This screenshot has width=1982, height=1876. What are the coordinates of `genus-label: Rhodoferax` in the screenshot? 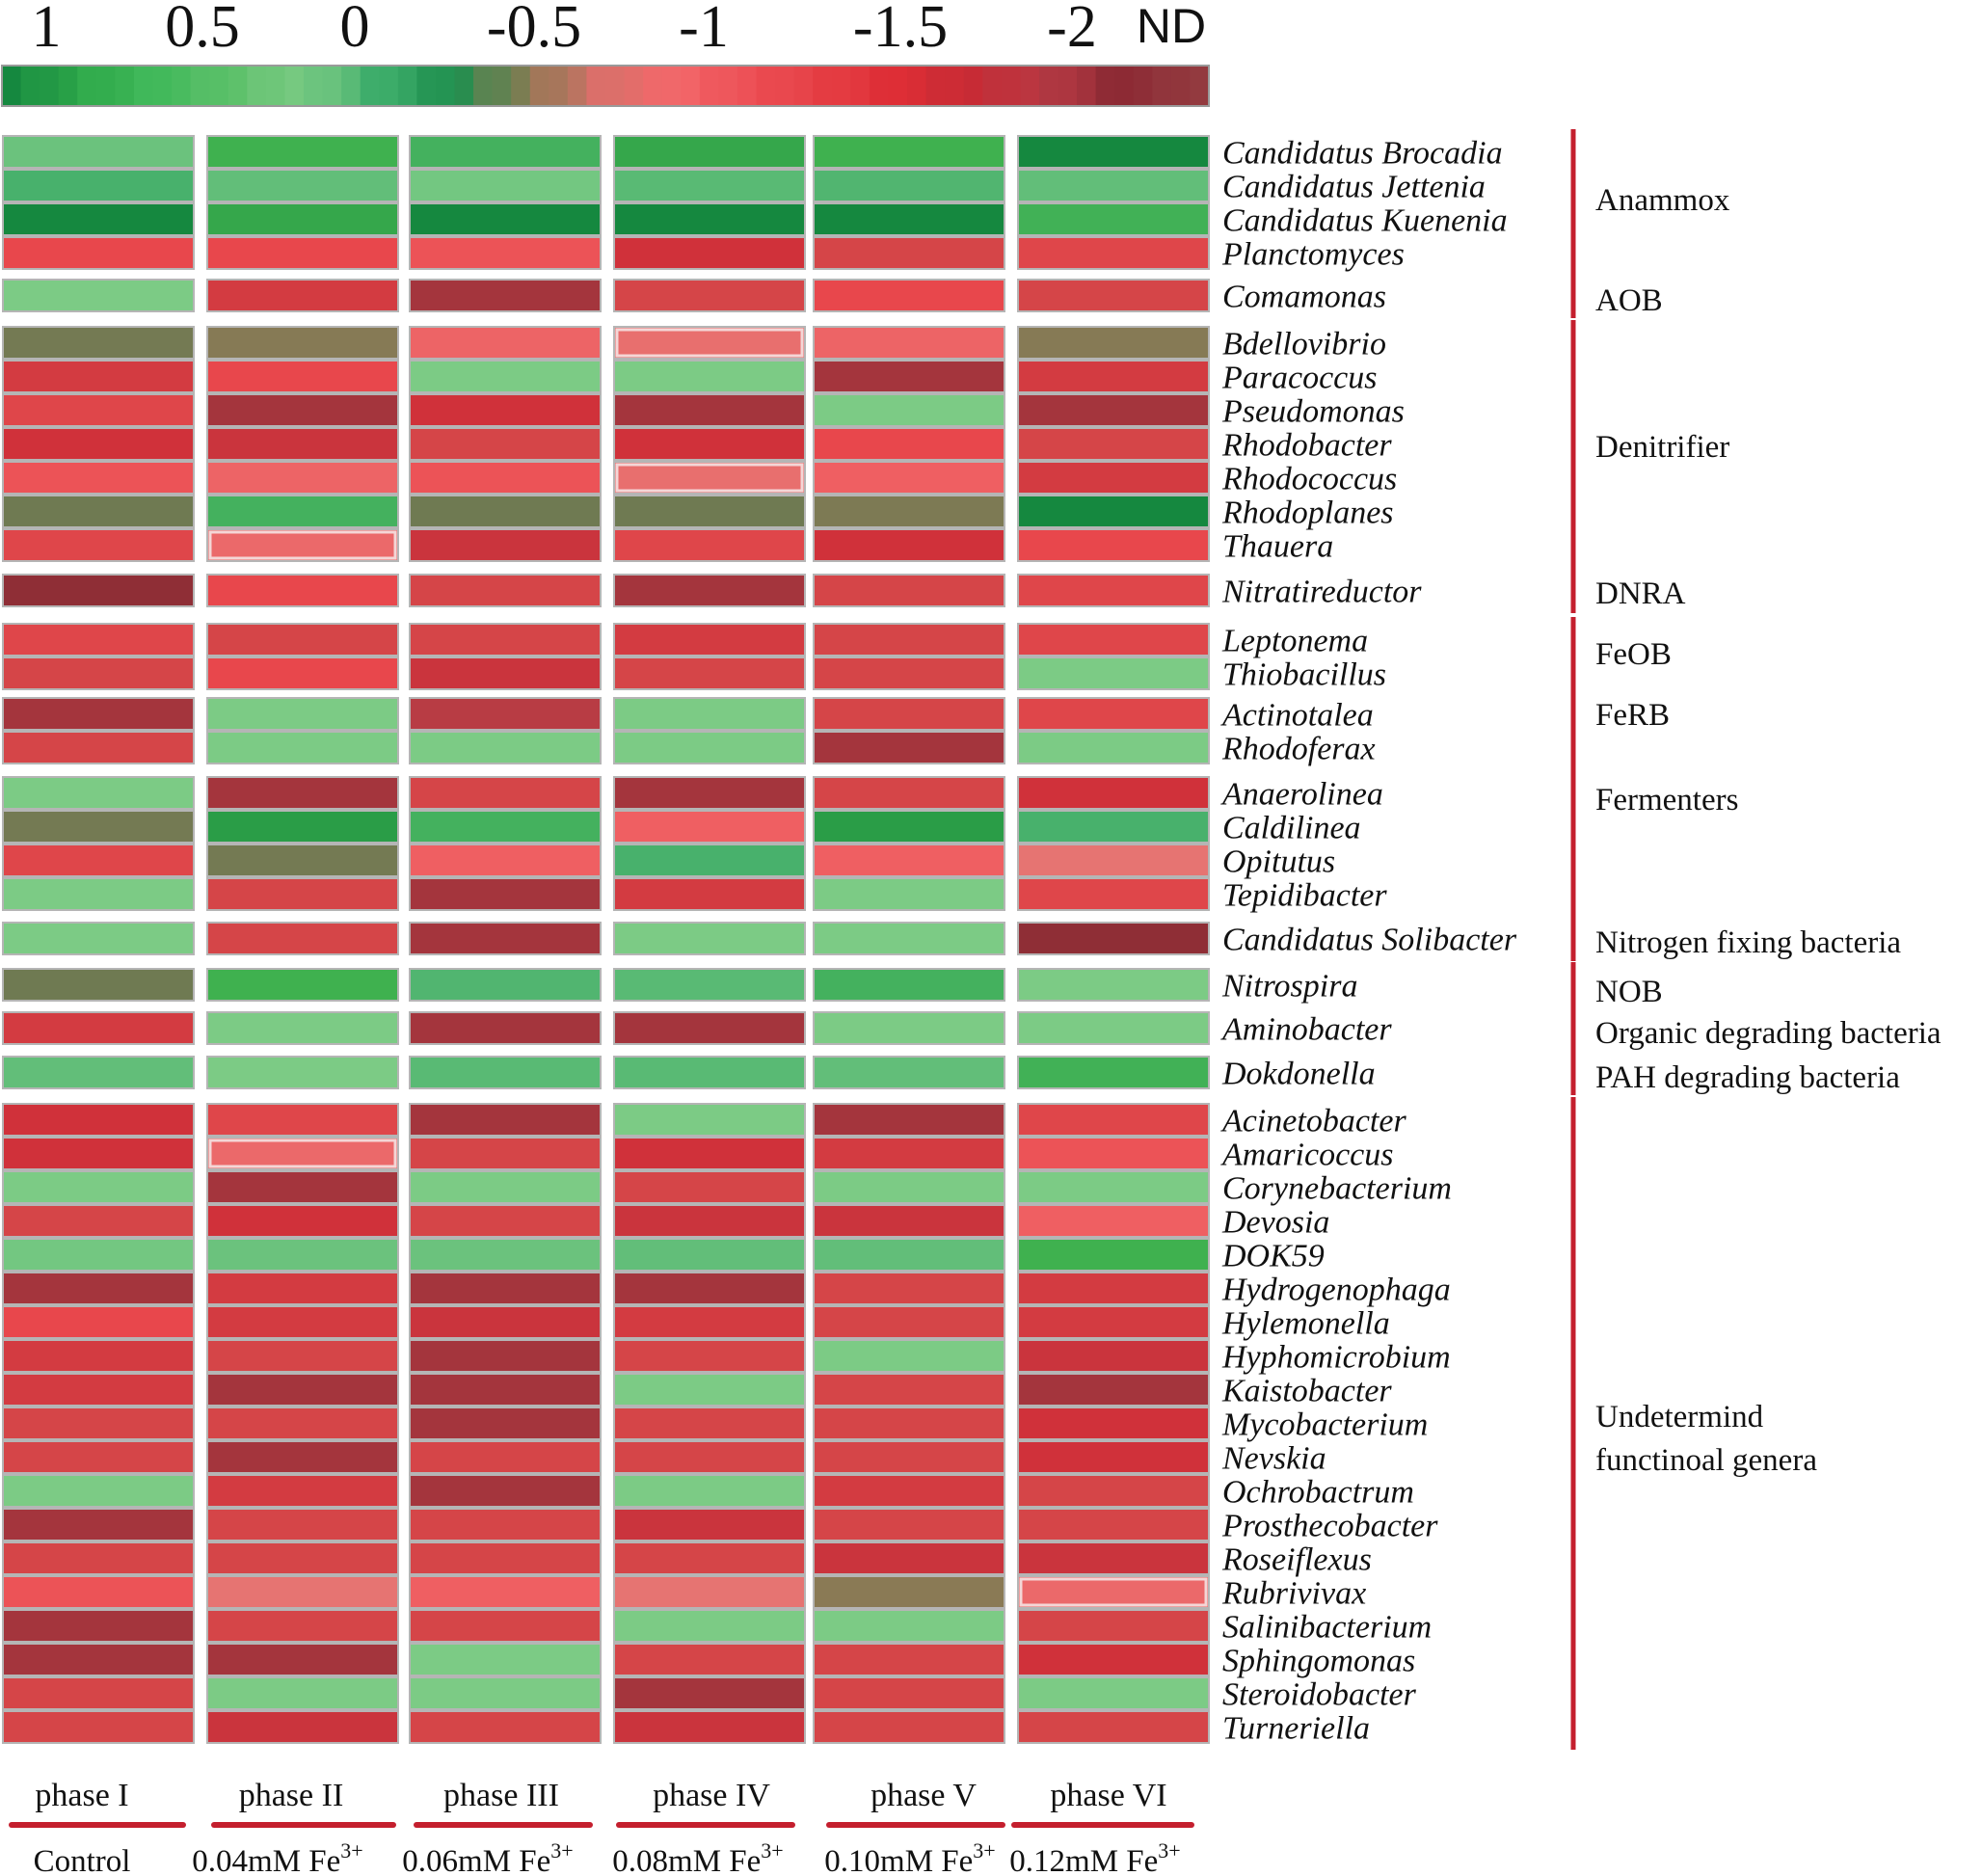 It's located at (1299, 749).